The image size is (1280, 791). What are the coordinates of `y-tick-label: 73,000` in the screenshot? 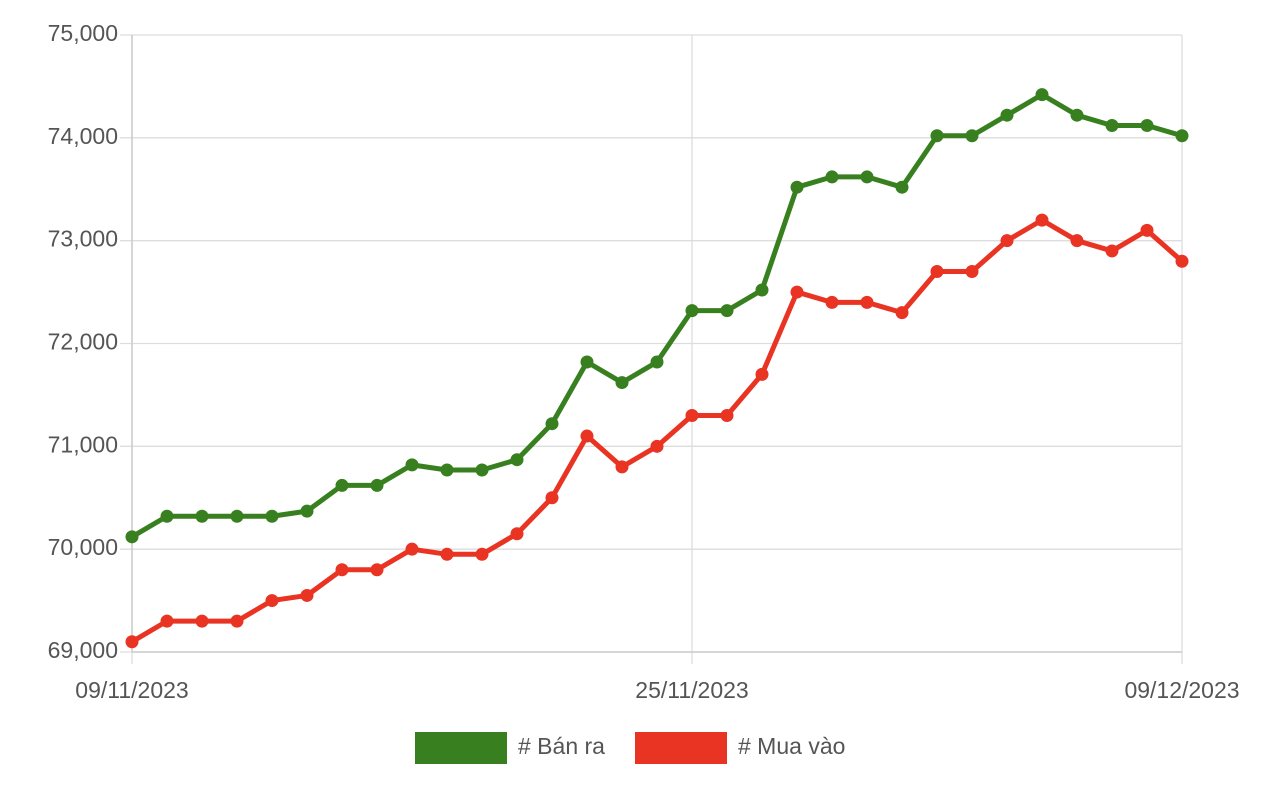 It's located at (83, 239).